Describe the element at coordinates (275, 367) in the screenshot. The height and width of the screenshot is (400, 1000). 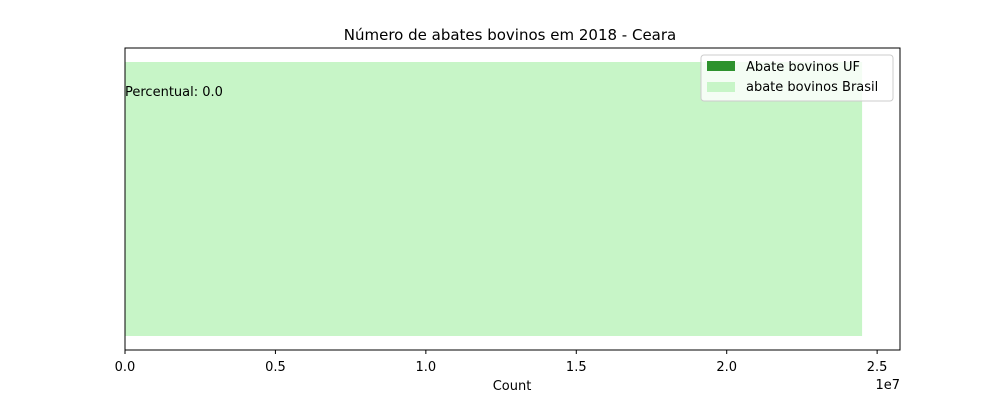
I see `x-tick-label: 0.5` at that location.